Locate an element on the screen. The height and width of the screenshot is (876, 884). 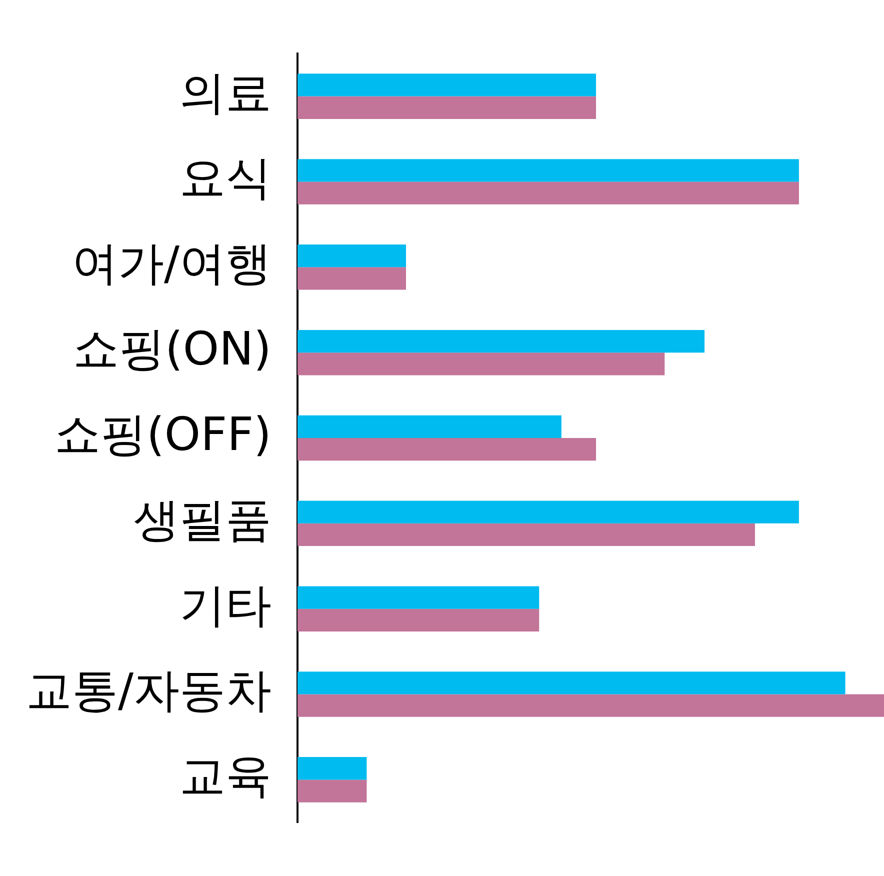
y-tick-label: 요식 is located at coordinates (226, 177).